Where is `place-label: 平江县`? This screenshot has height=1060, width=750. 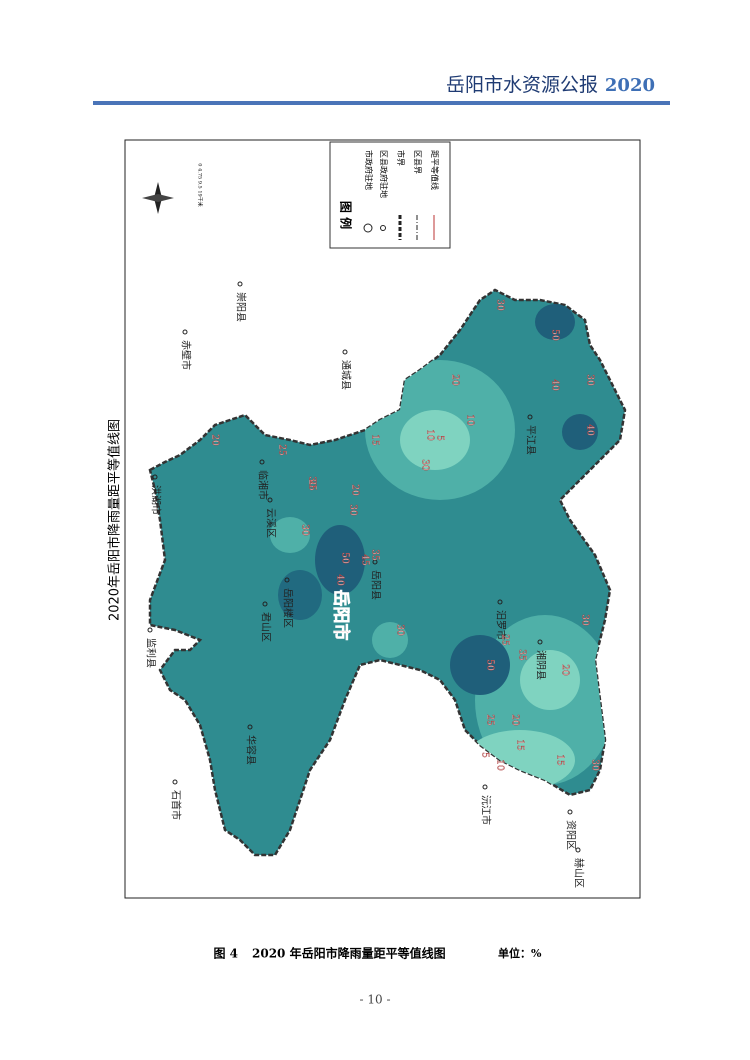
place-label: 平江县 is located at coordinates (531, 440).